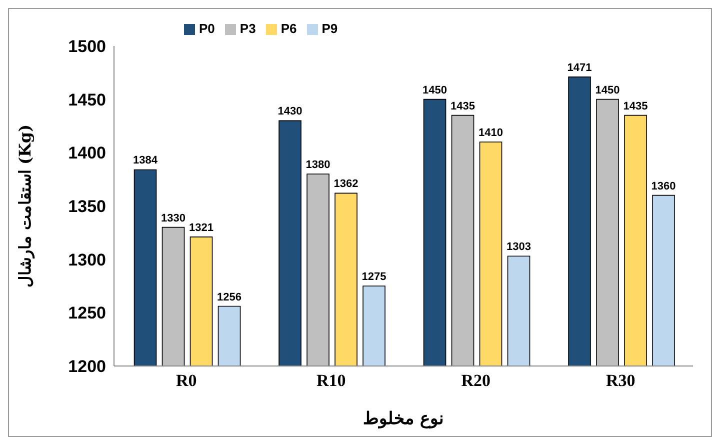 The height and width of the screenshot is (445, 720). I want to click on data-label: 1303, so click(519, 247).